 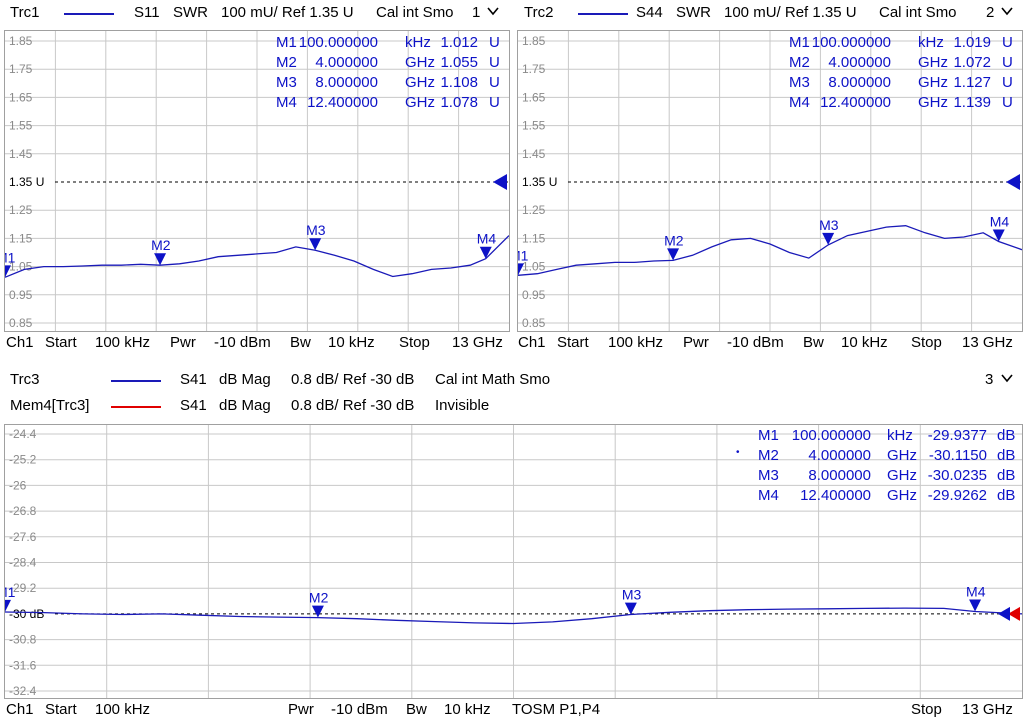 I want to click on marker-label: M3, so click(x=632, y=595).